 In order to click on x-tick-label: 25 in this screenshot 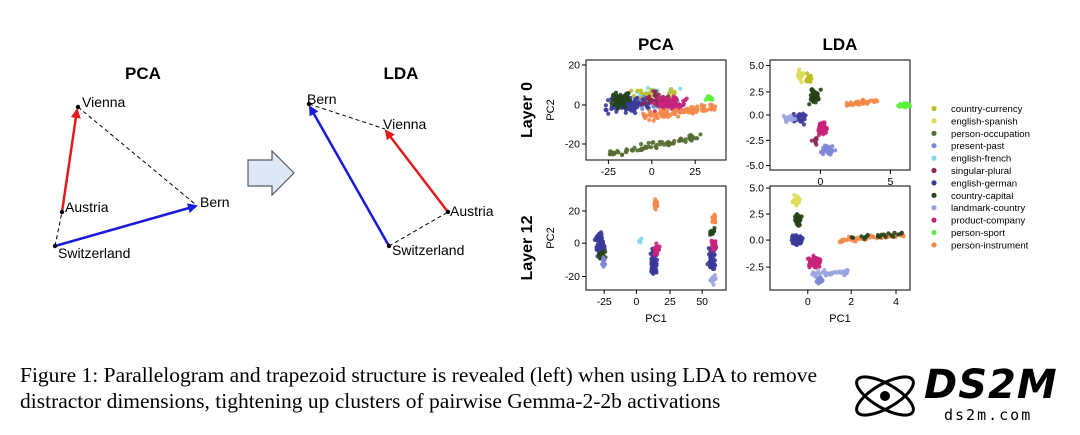, I will do `click(670, 302)`.